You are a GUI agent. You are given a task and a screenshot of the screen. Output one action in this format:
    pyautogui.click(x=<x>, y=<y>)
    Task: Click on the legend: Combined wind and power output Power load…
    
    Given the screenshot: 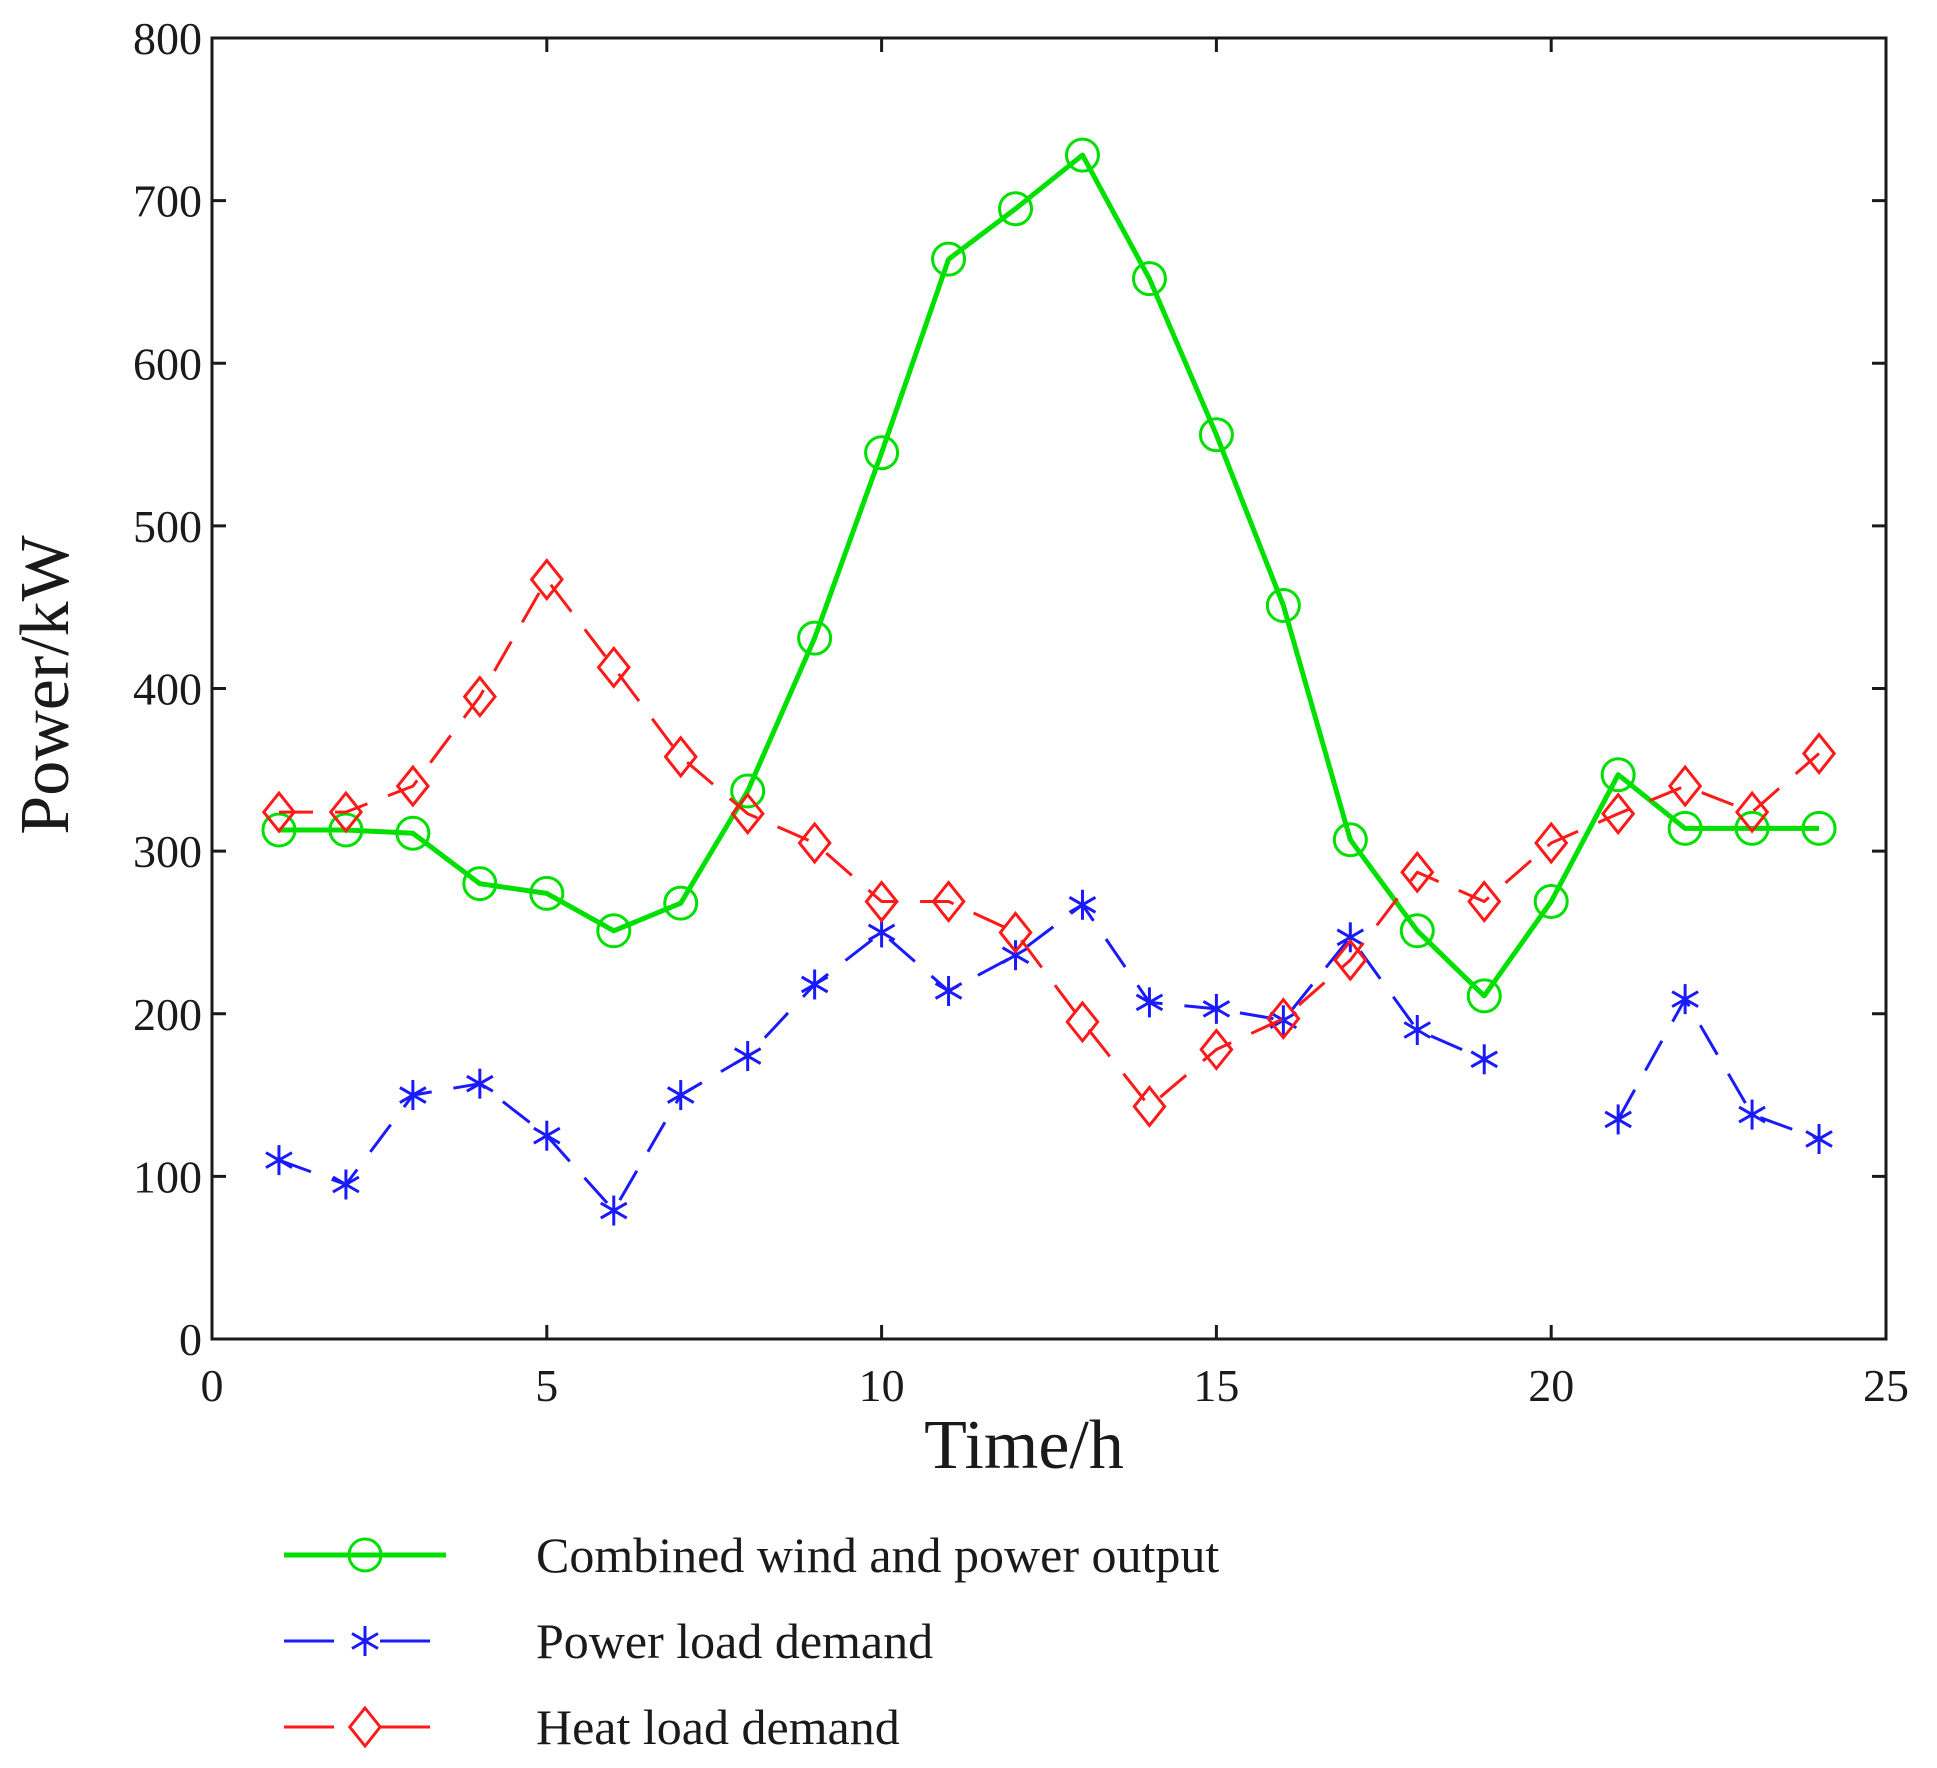 What is the action you would take?
    pyautogui.click(x=751, y=1641)
    